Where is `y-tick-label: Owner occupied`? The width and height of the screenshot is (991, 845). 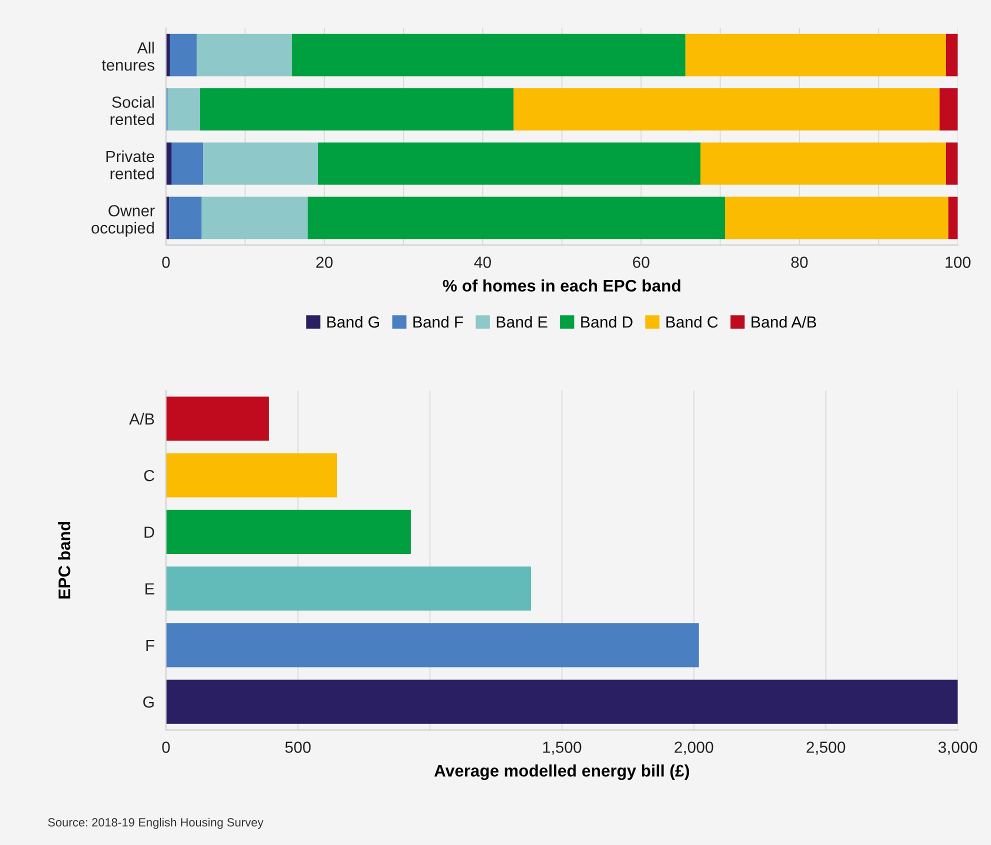
y-tick-label: Owner occupied is located at coordinates (123, 221).